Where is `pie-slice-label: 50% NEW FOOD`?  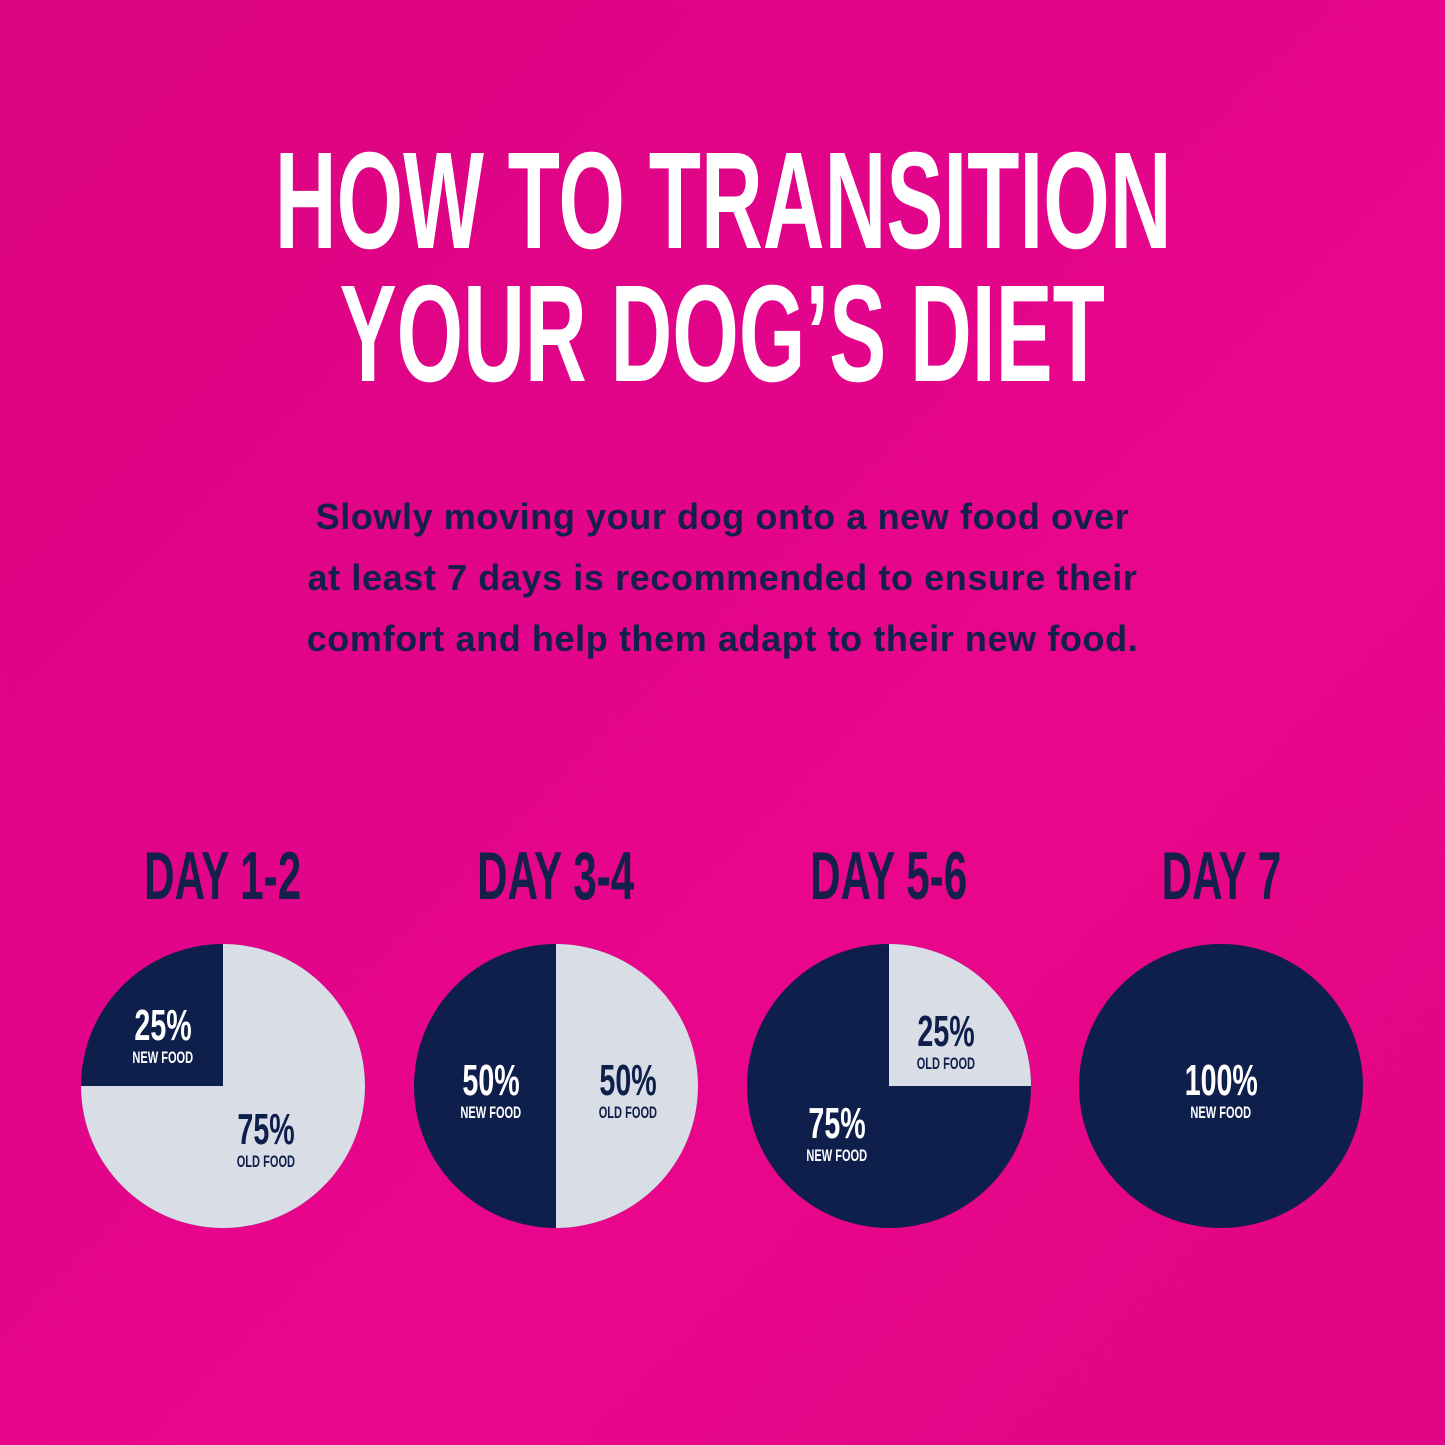
pie-slice-label: 50% NEW FOOD is located at coordinates (491, 1089).